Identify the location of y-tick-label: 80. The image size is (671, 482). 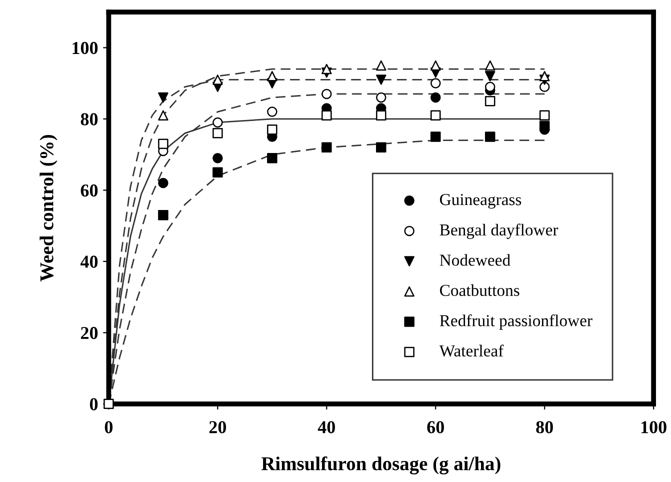
(89, 119).